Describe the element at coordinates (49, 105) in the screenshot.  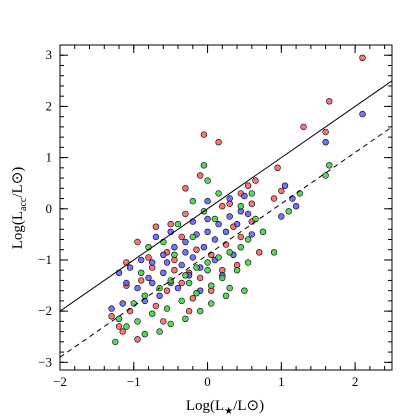
I see `y-tick-label: 2` at that location.